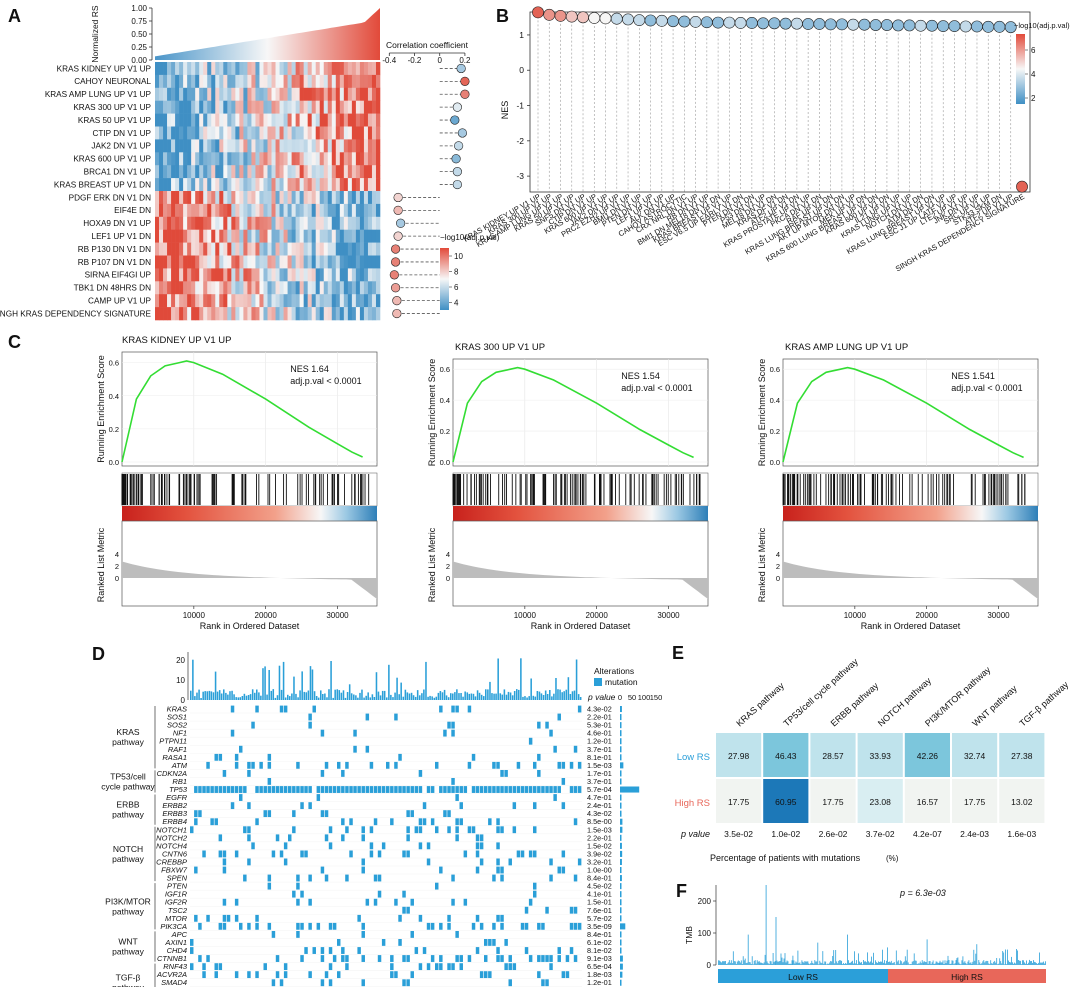 The width and height of the screenshot is (1072, 987). Describe the element at coordinates (855, 615) in the screenshot. I see `x-tick-label-c: 10000` at that location.